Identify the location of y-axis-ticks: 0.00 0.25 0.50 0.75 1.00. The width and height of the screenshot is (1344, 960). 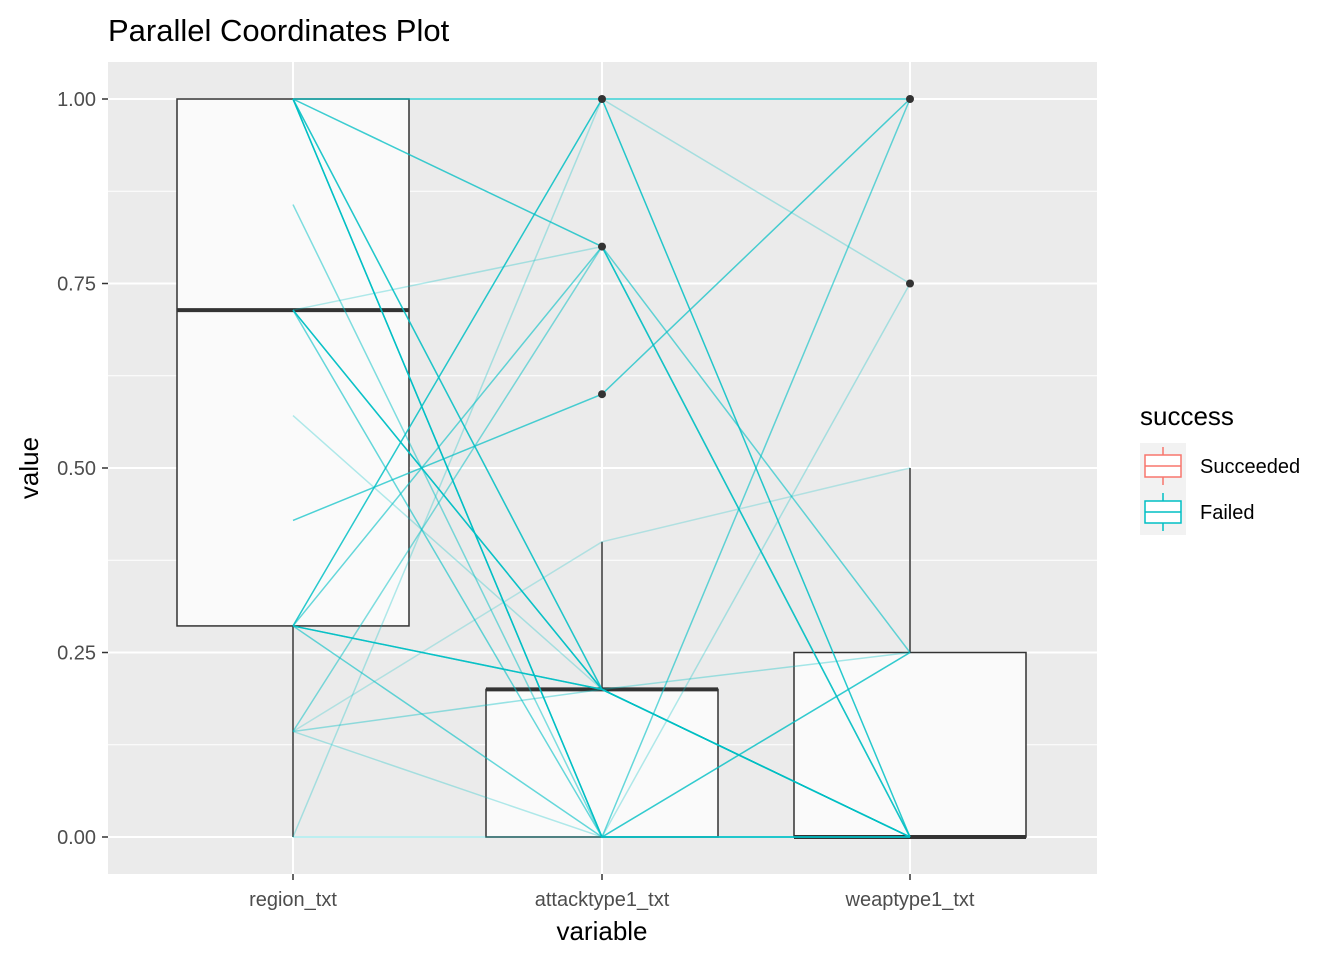
(82, 469).